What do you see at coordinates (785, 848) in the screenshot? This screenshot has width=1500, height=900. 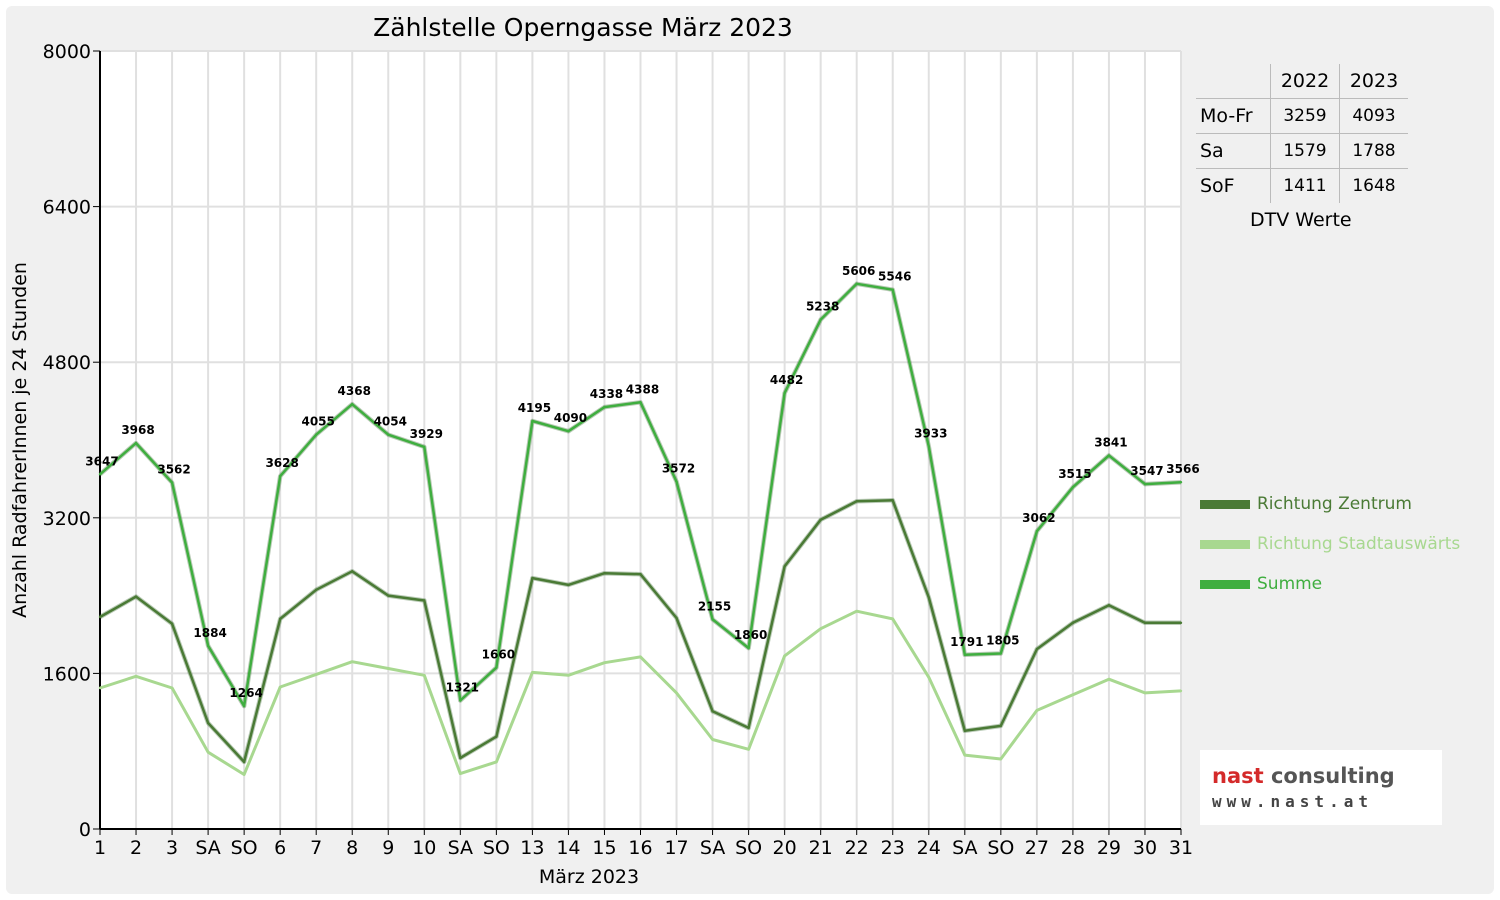 I see `x-tick-label: 20` at bounding box center [785, 848].